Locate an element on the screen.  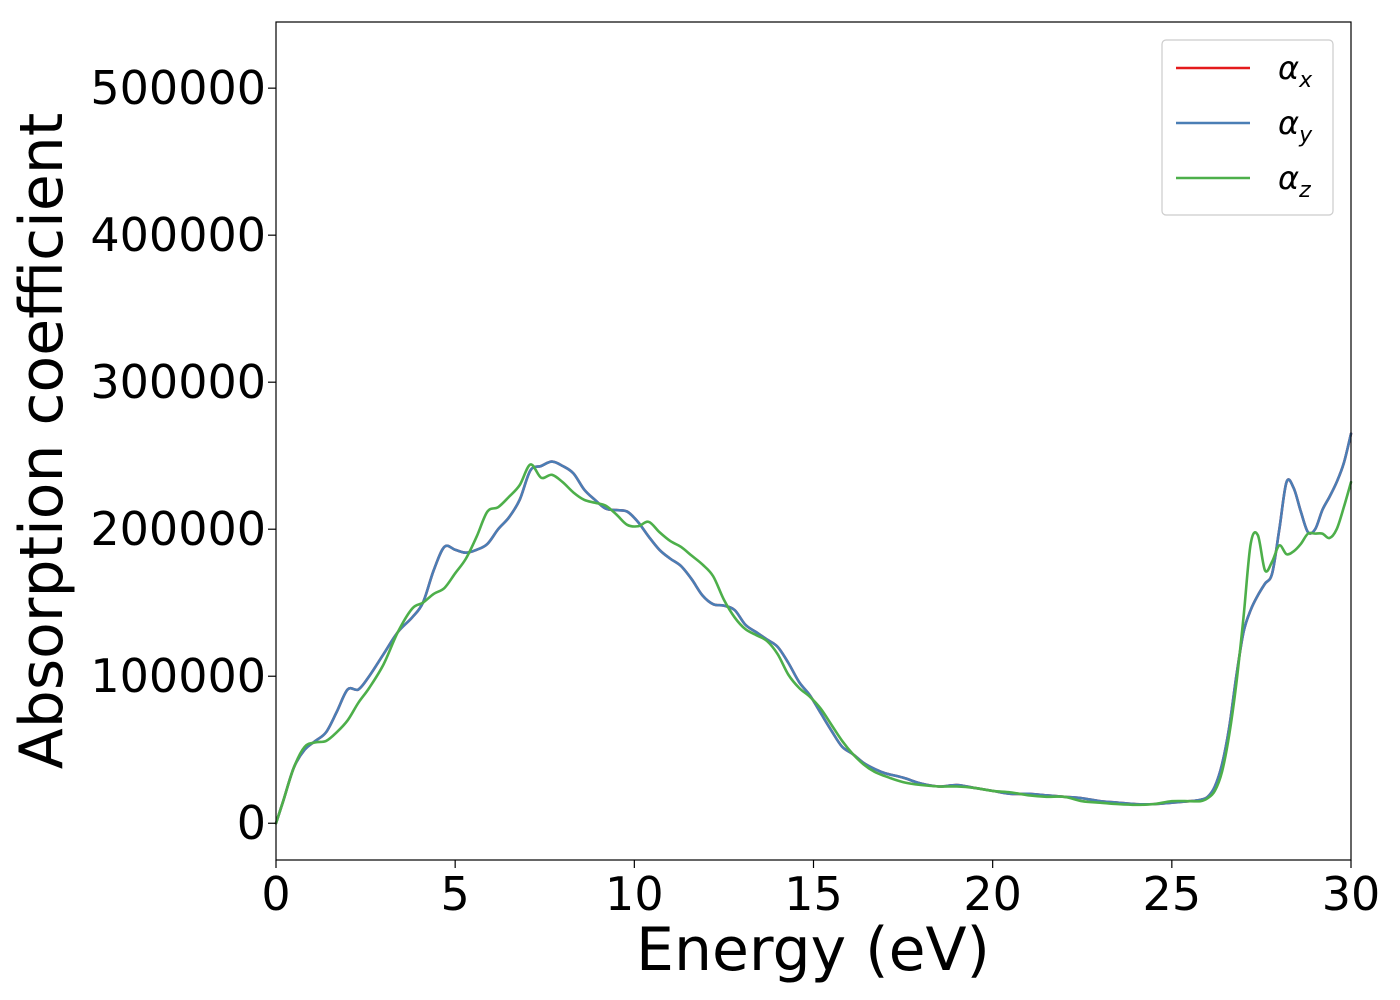
legend-box is located at coordinates (1247, 127).